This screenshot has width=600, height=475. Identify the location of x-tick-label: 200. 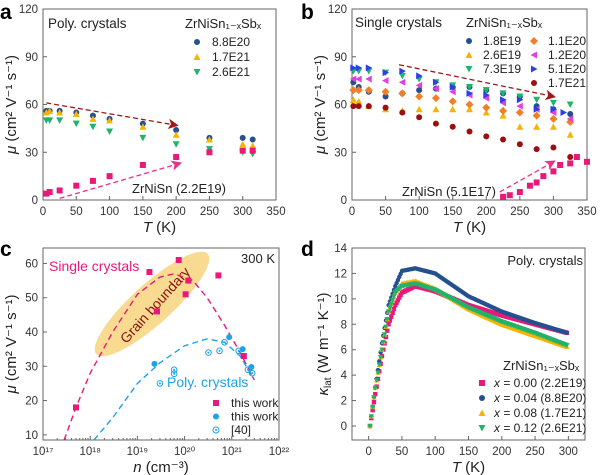
(176, 212).